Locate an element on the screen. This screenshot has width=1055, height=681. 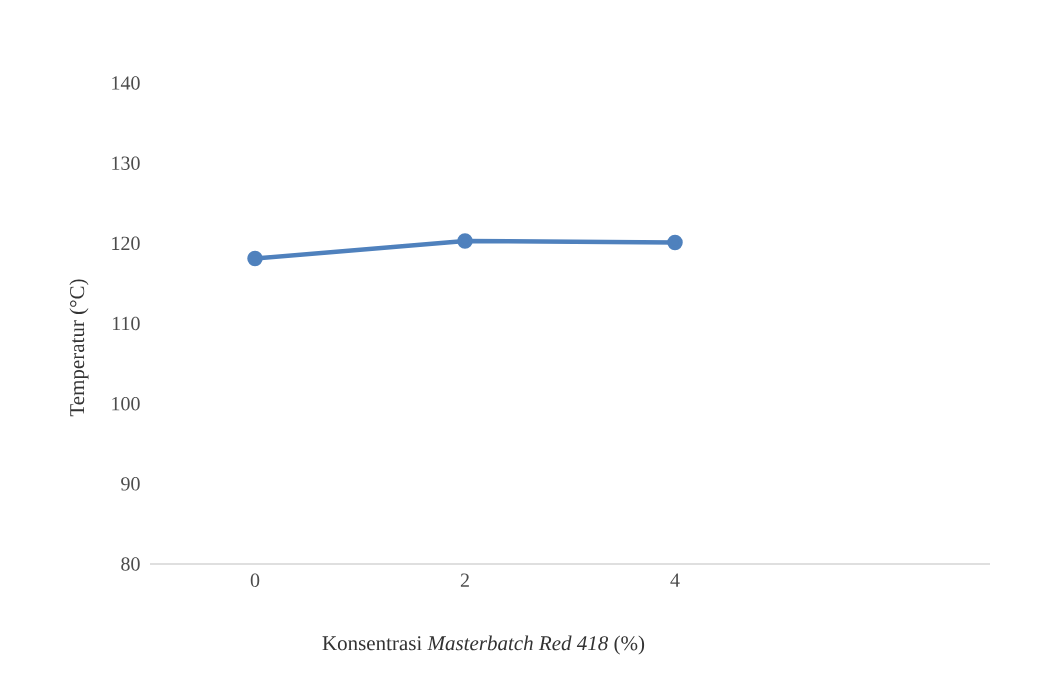
y-tick-label: 80 is located at coordinates (130, 564).